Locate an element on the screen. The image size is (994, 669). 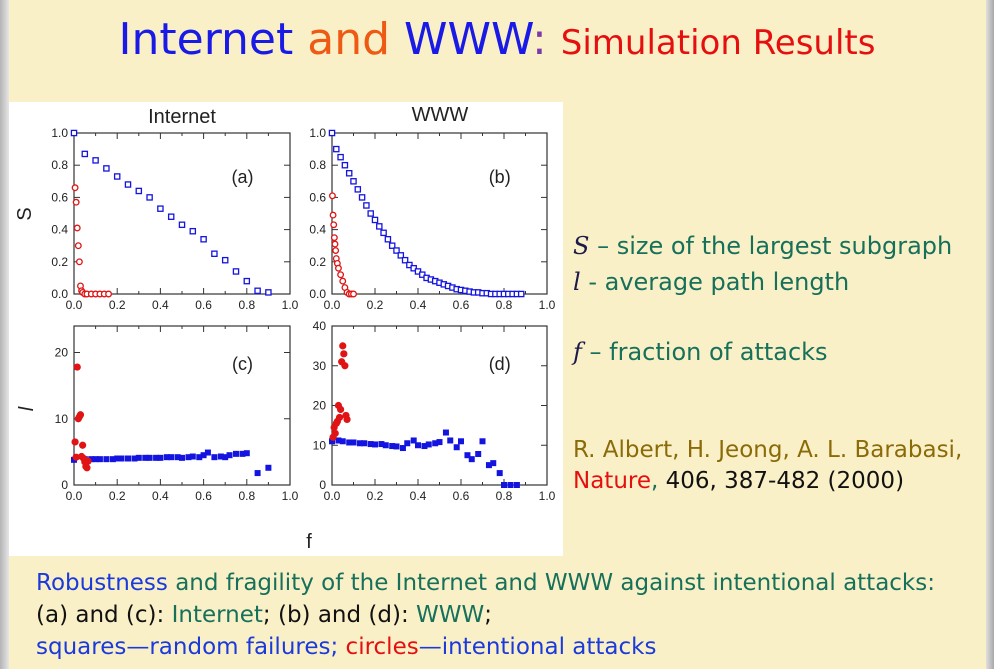
caption-bd: ; (b) and (d): is located at coordinates (339, 615).